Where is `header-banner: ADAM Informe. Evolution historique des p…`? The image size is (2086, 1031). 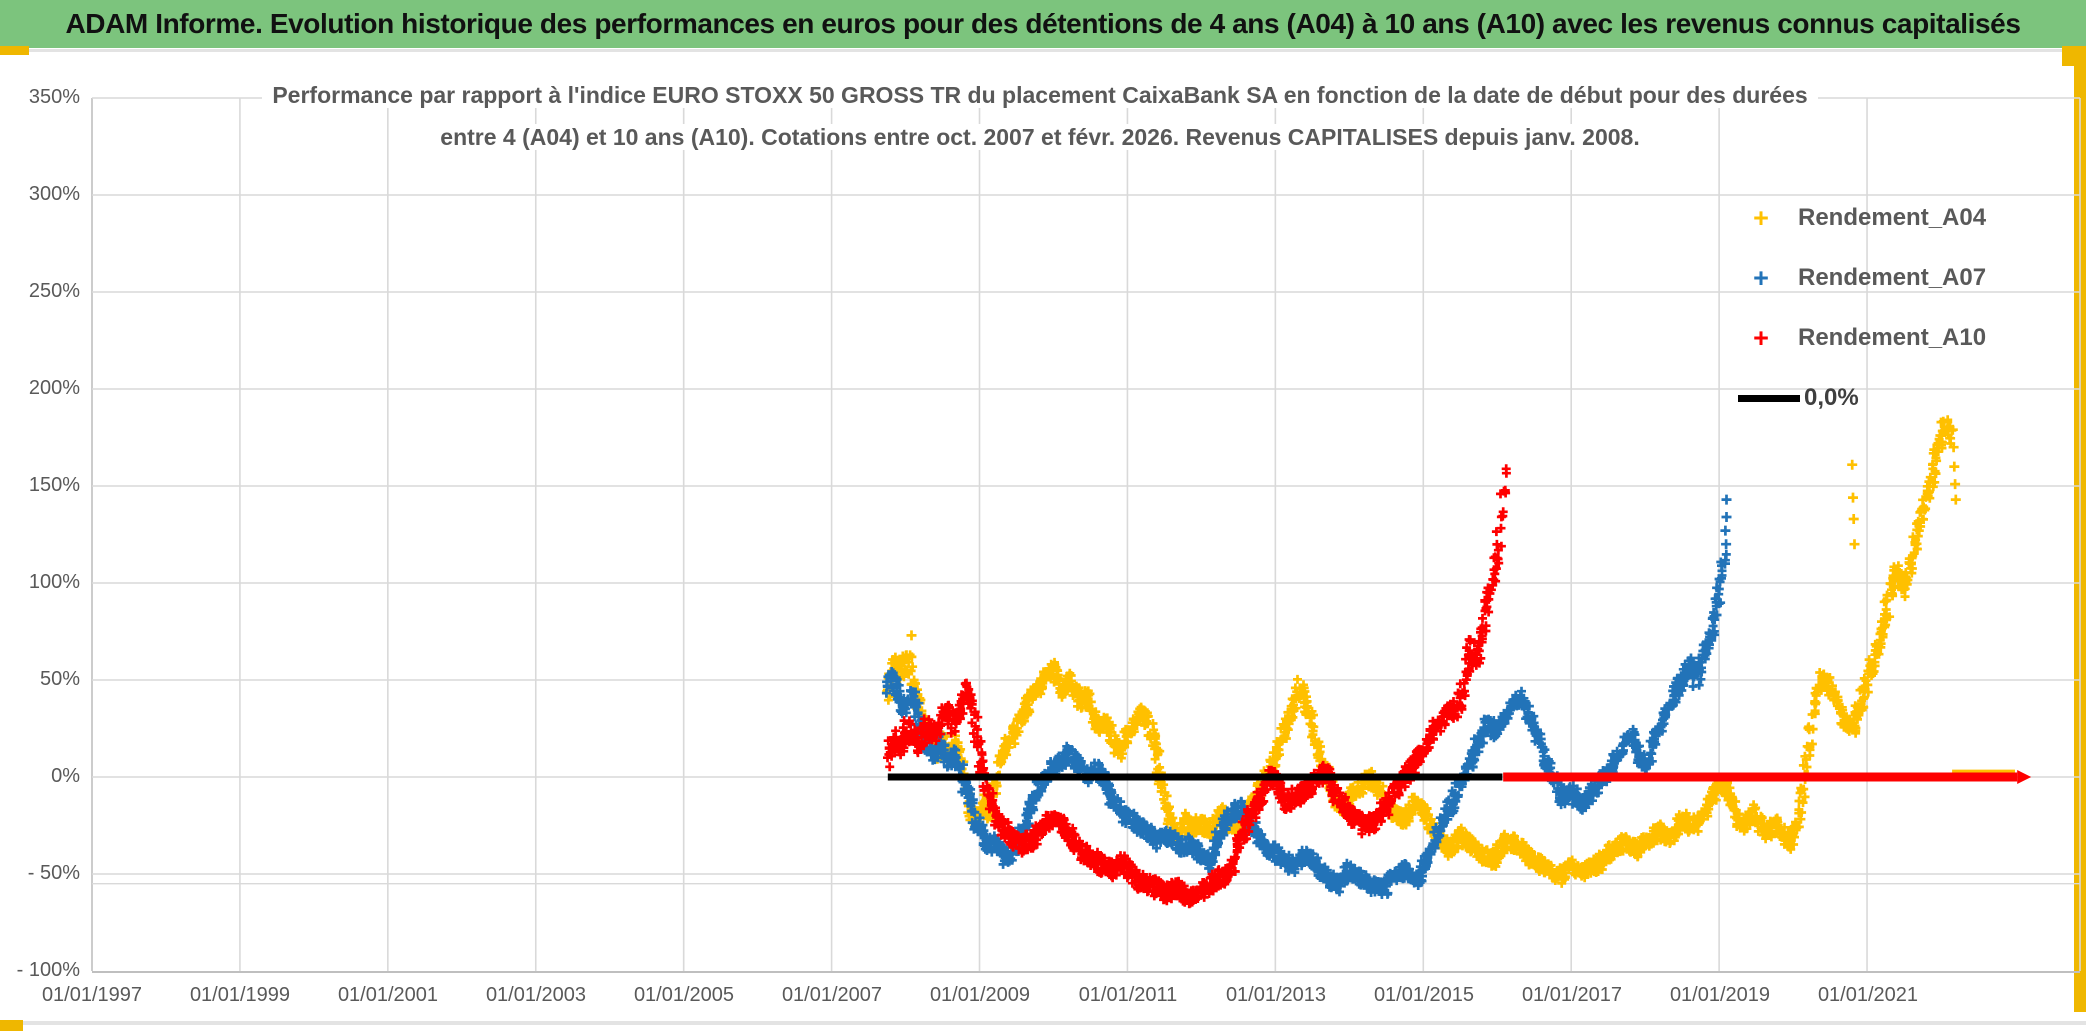 header-banner: ADAM Informe. Evolution historique des p… is located at coordinates (1043, 24).